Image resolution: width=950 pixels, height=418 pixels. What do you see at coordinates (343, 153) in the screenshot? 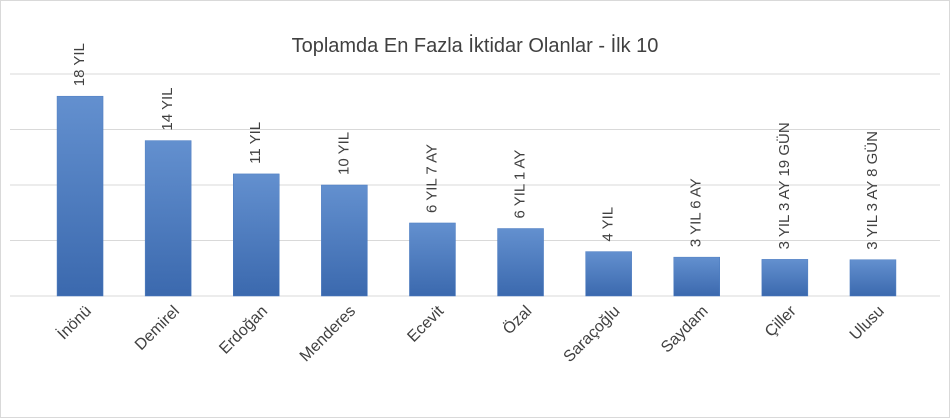
I see `value-label: 10 YIL` at bounding box center [343, 153].